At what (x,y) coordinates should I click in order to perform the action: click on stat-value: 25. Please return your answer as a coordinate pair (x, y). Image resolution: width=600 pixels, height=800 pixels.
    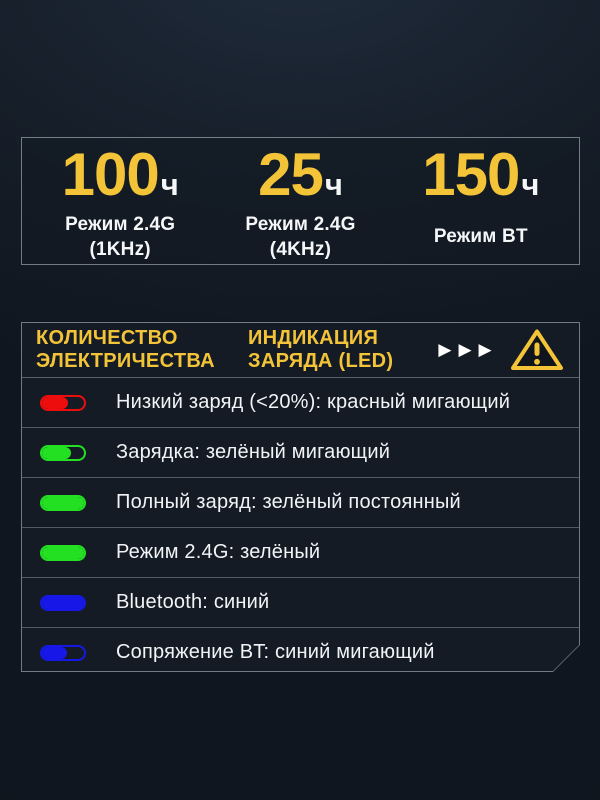
    Looking at the image, I should click on (291, 174).